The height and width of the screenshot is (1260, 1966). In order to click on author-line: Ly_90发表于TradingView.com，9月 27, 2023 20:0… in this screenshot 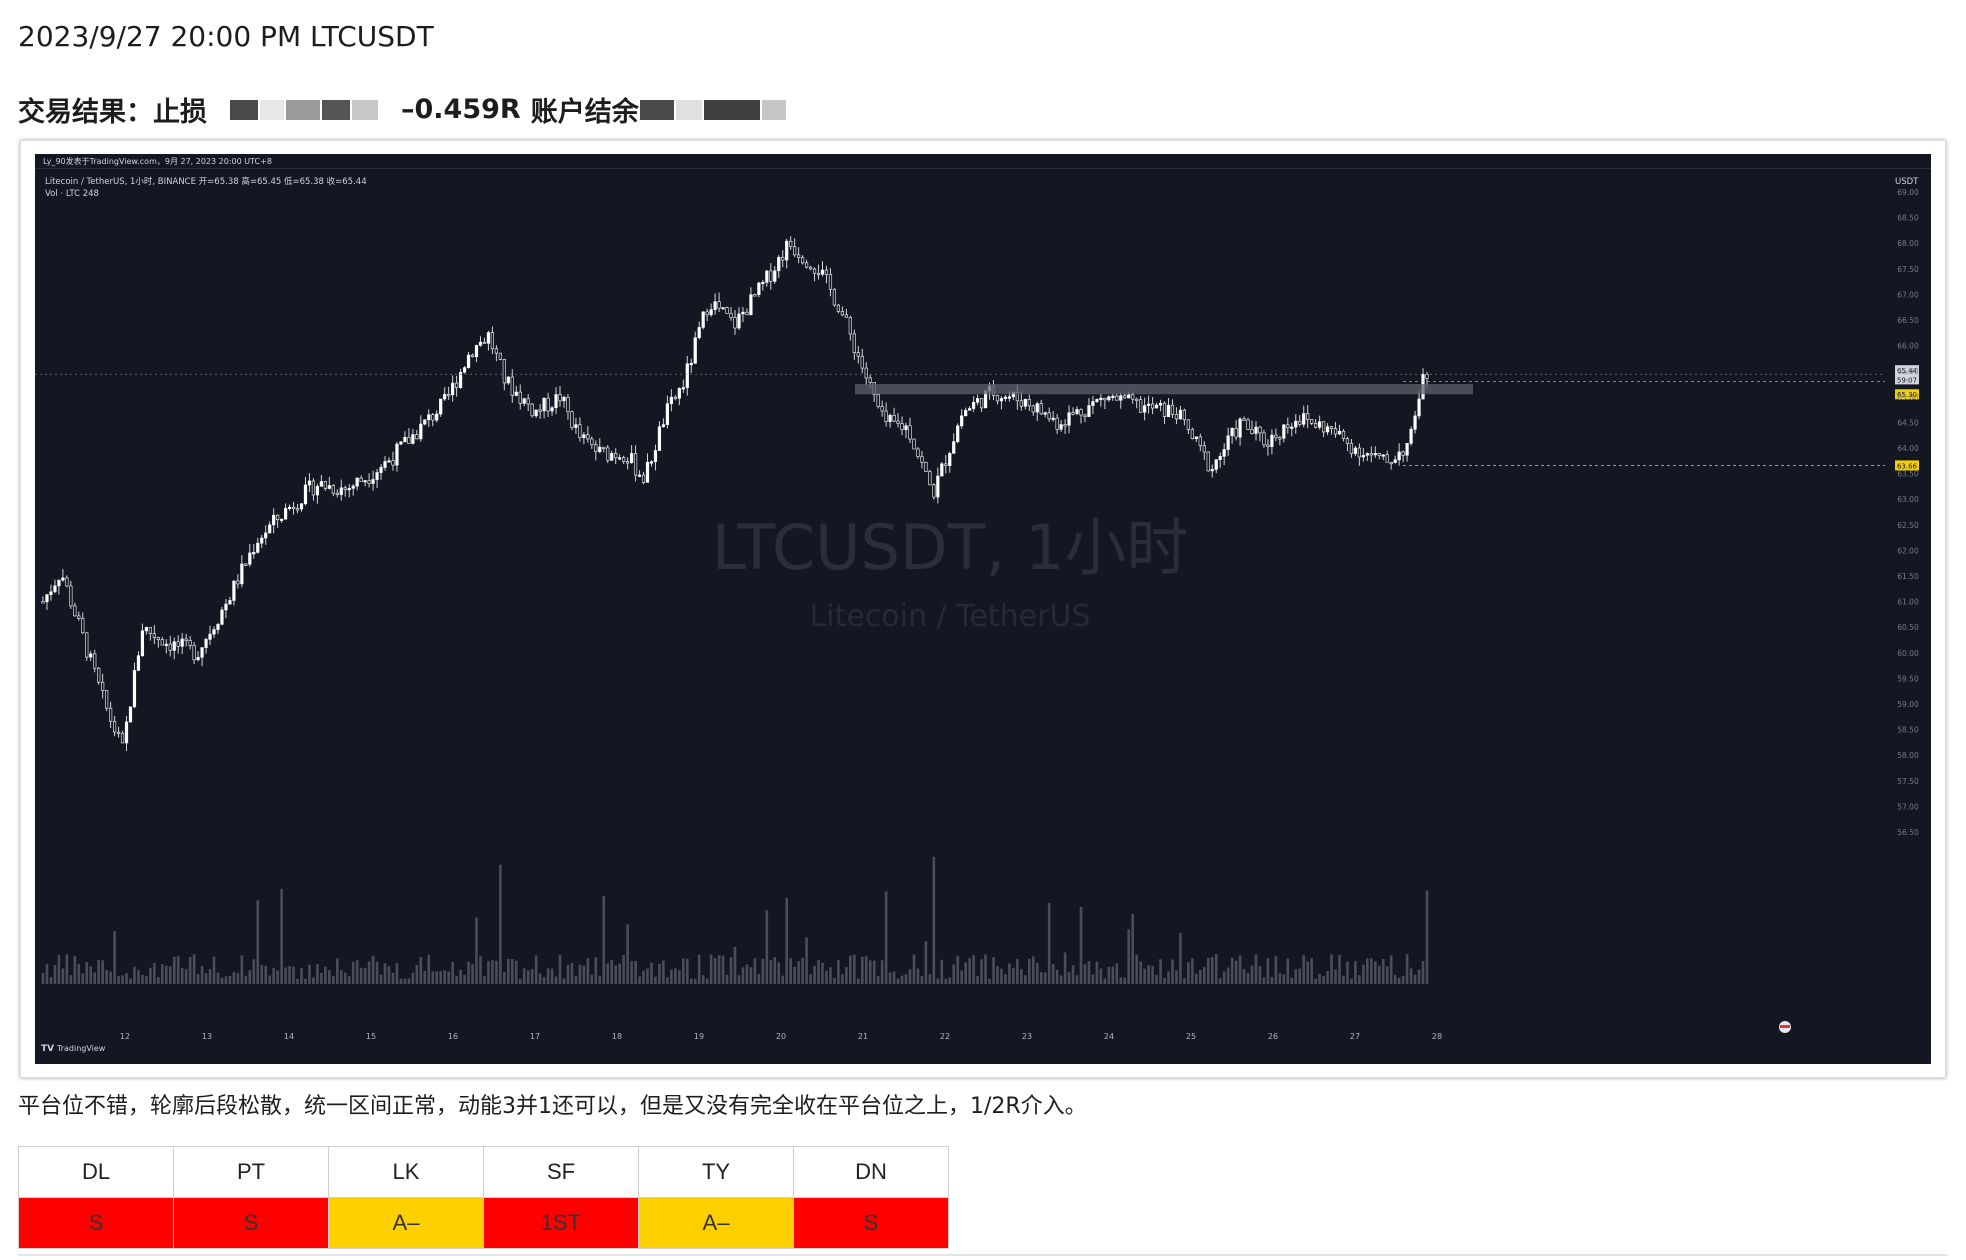, I will do `click(157, 161)`.